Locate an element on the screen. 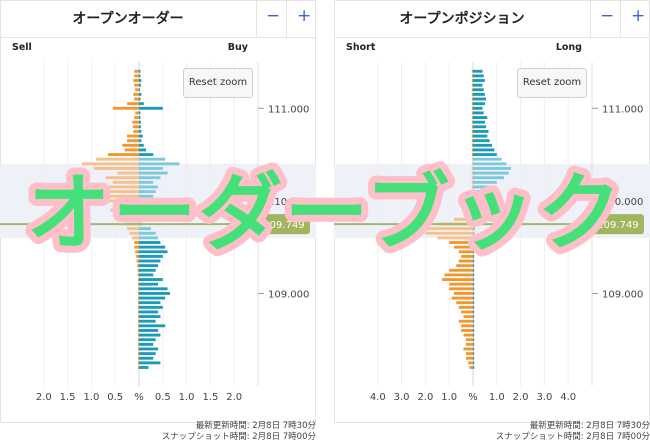  current-price-label: 109.749 is located at coordinates (617, 225).